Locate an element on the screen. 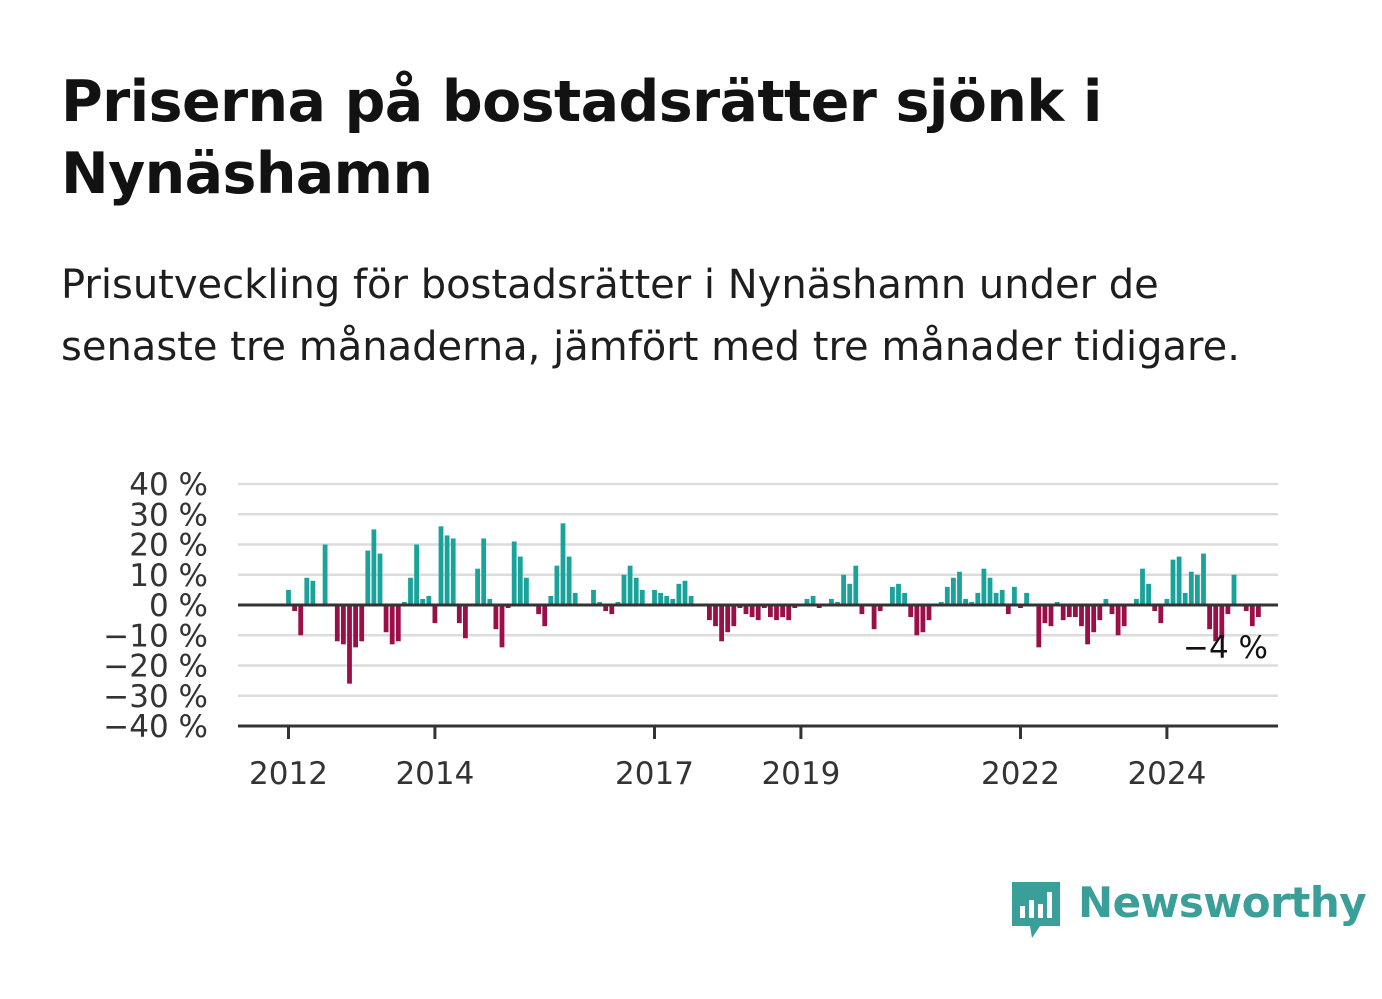  y-tick-label: 30 % is located at coordinates (168, 515).